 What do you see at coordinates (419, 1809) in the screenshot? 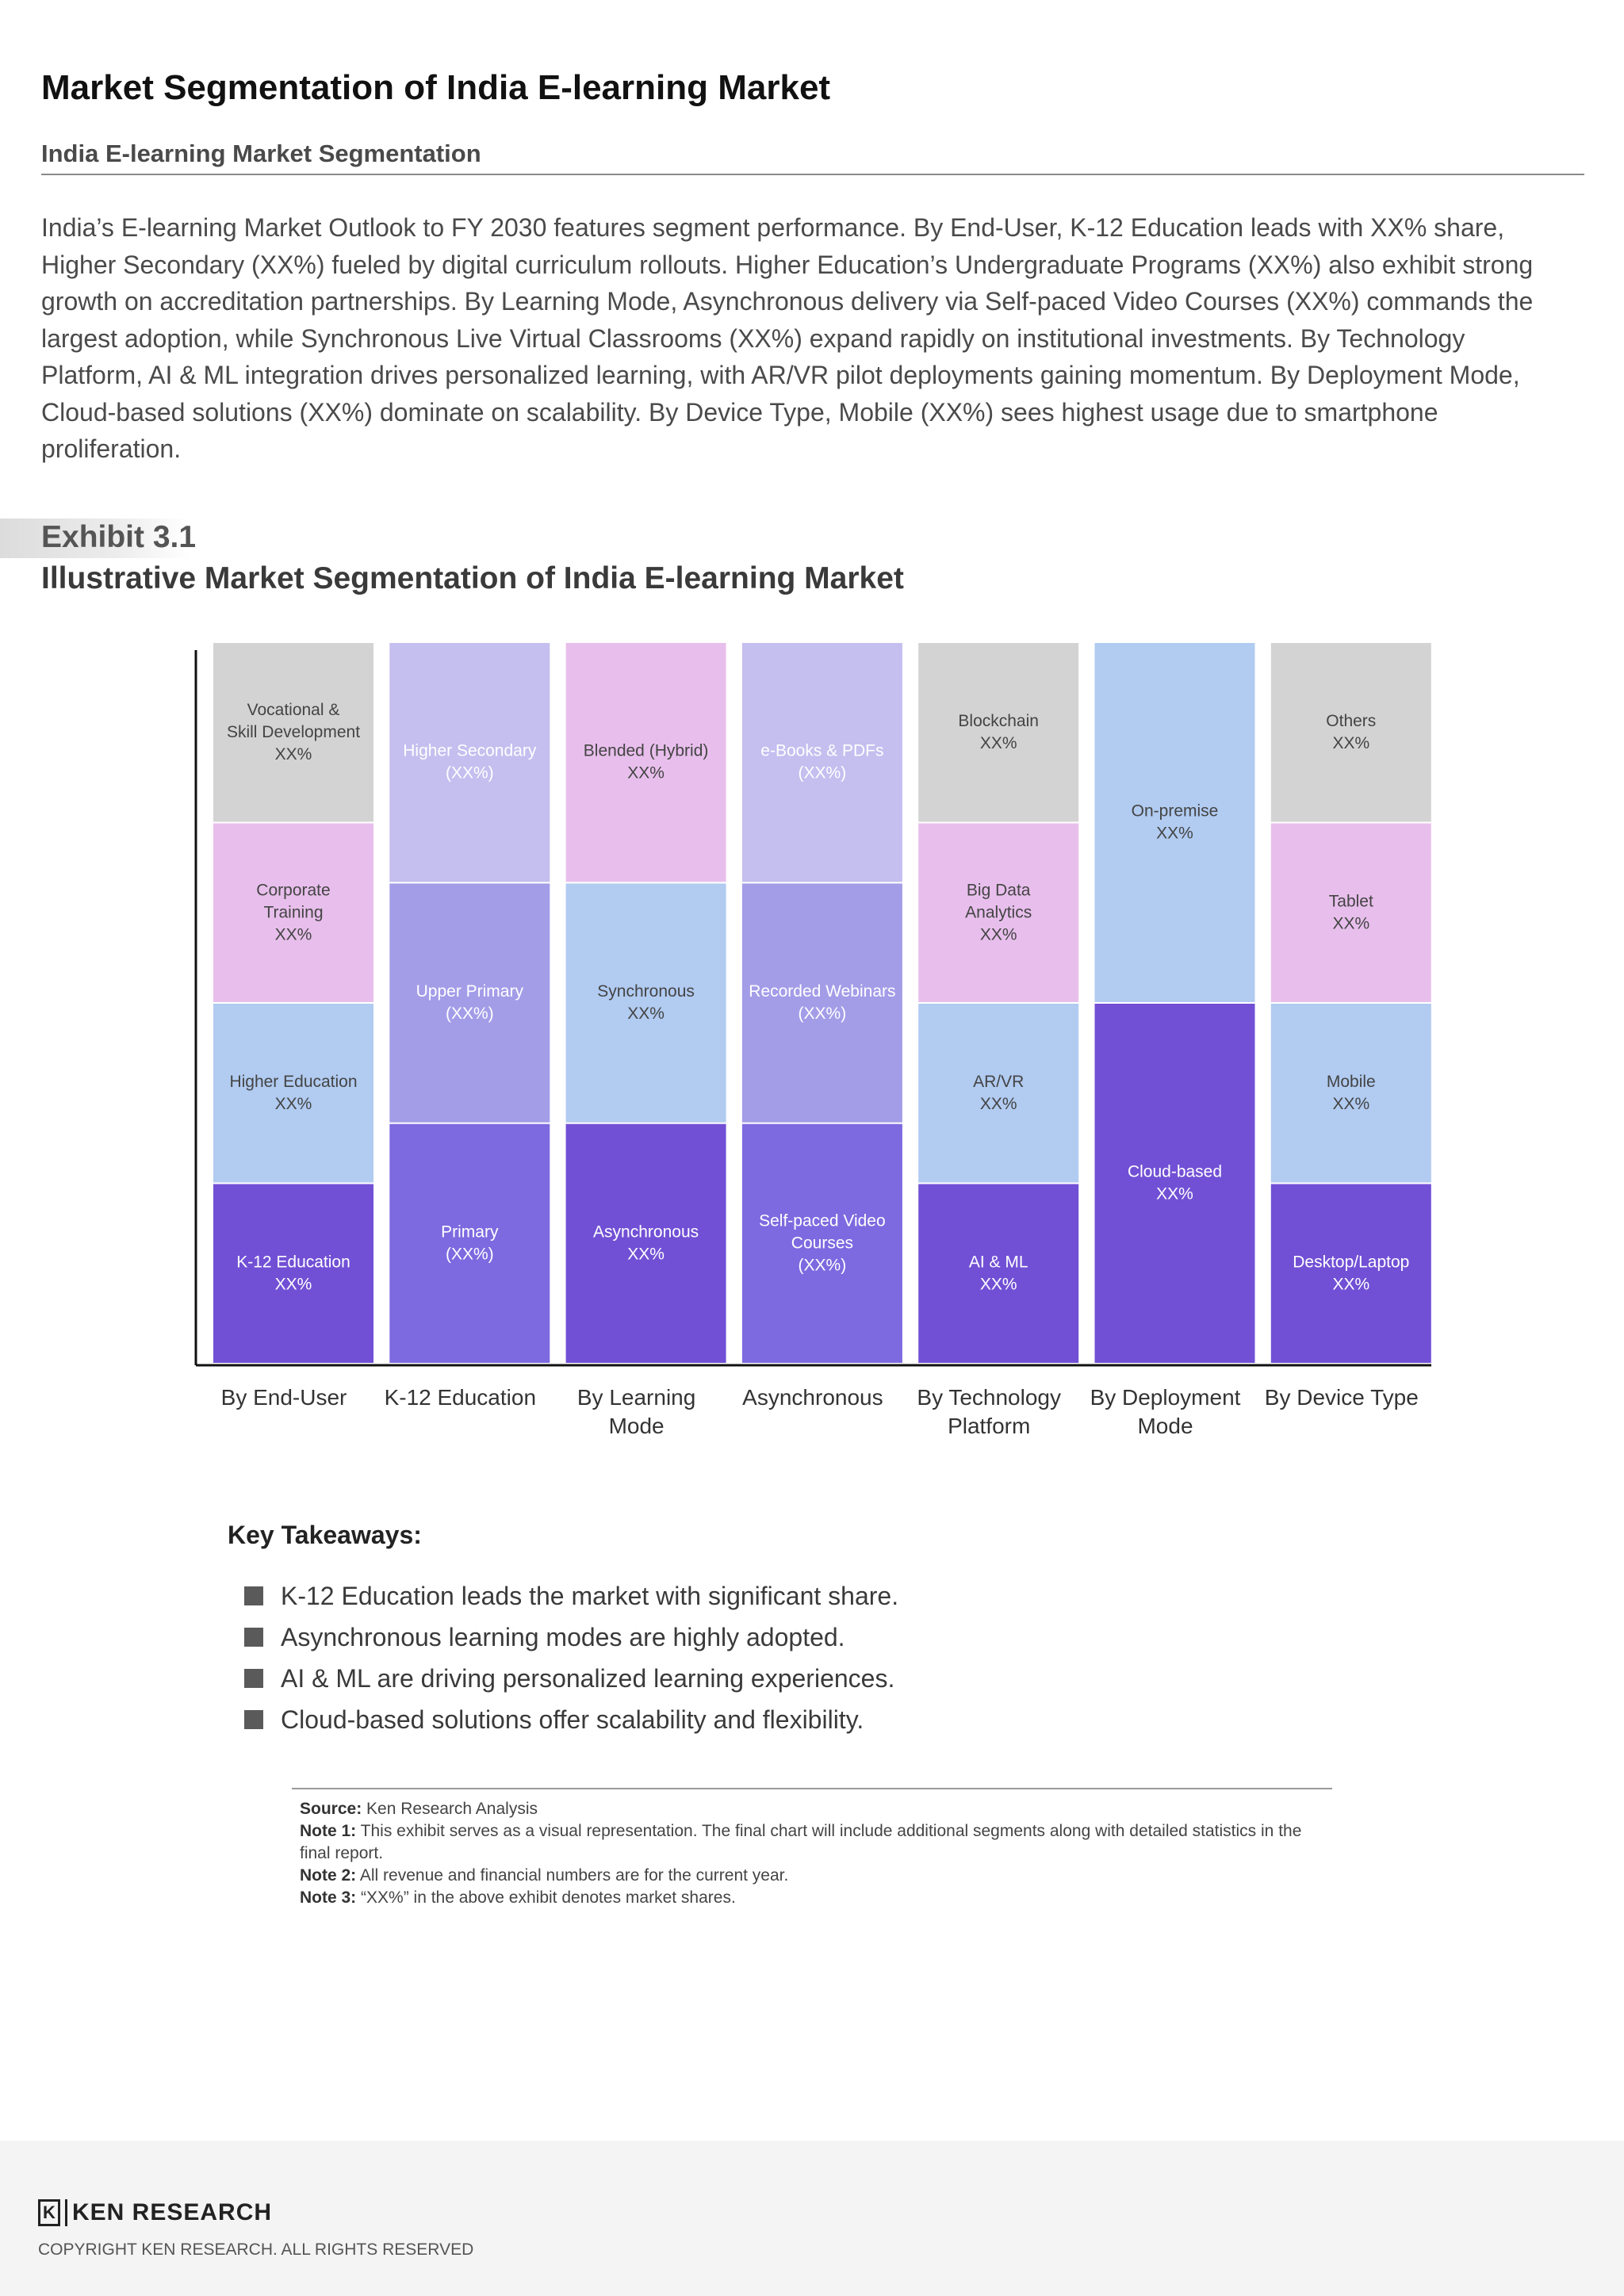
I see `source-line: Source: Ken Research Analysis` at bounding box center [419, 1809].